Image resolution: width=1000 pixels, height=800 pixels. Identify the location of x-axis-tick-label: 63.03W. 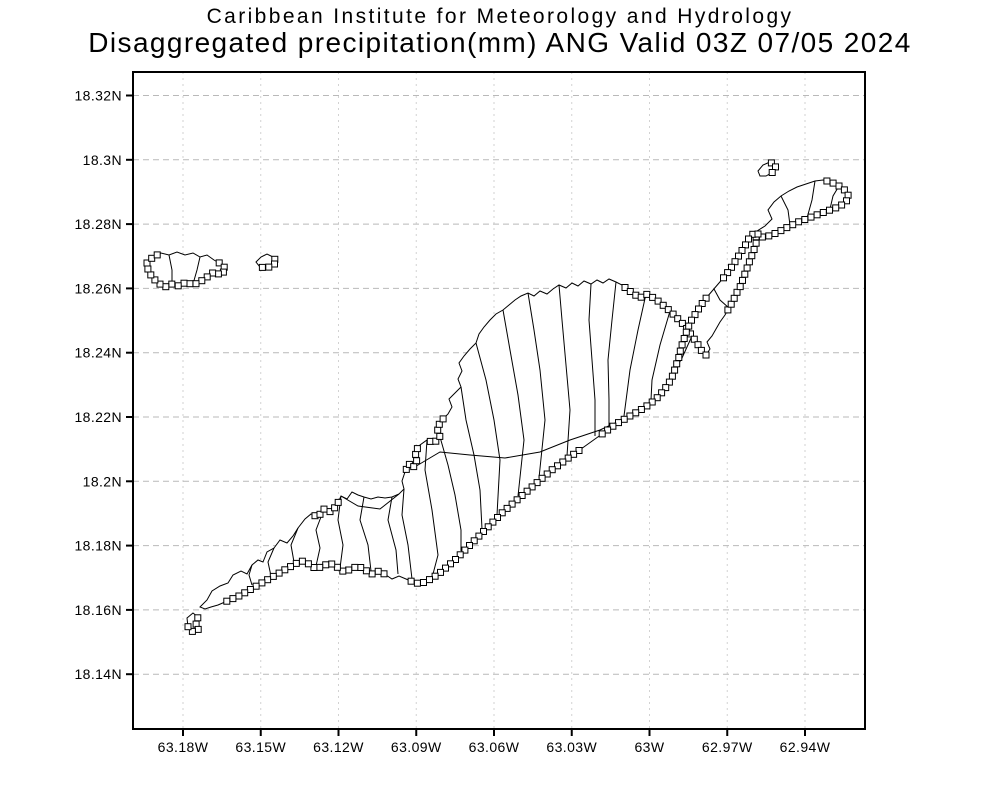
(571, 747).